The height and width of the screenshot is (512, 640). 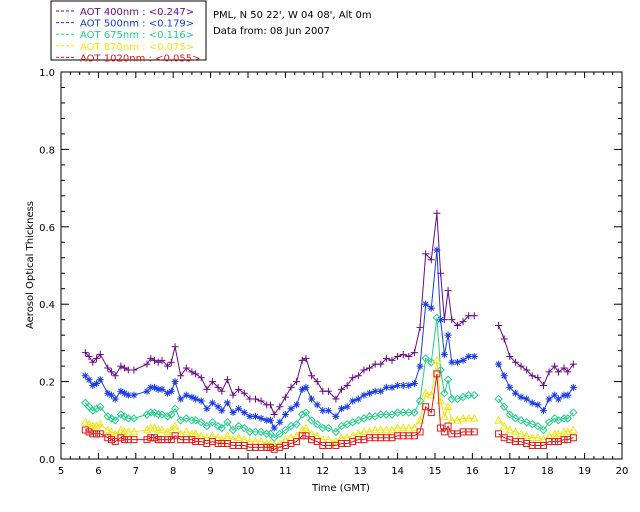 I want to click on x-tick-label: 8, so click(x=173, y=471).